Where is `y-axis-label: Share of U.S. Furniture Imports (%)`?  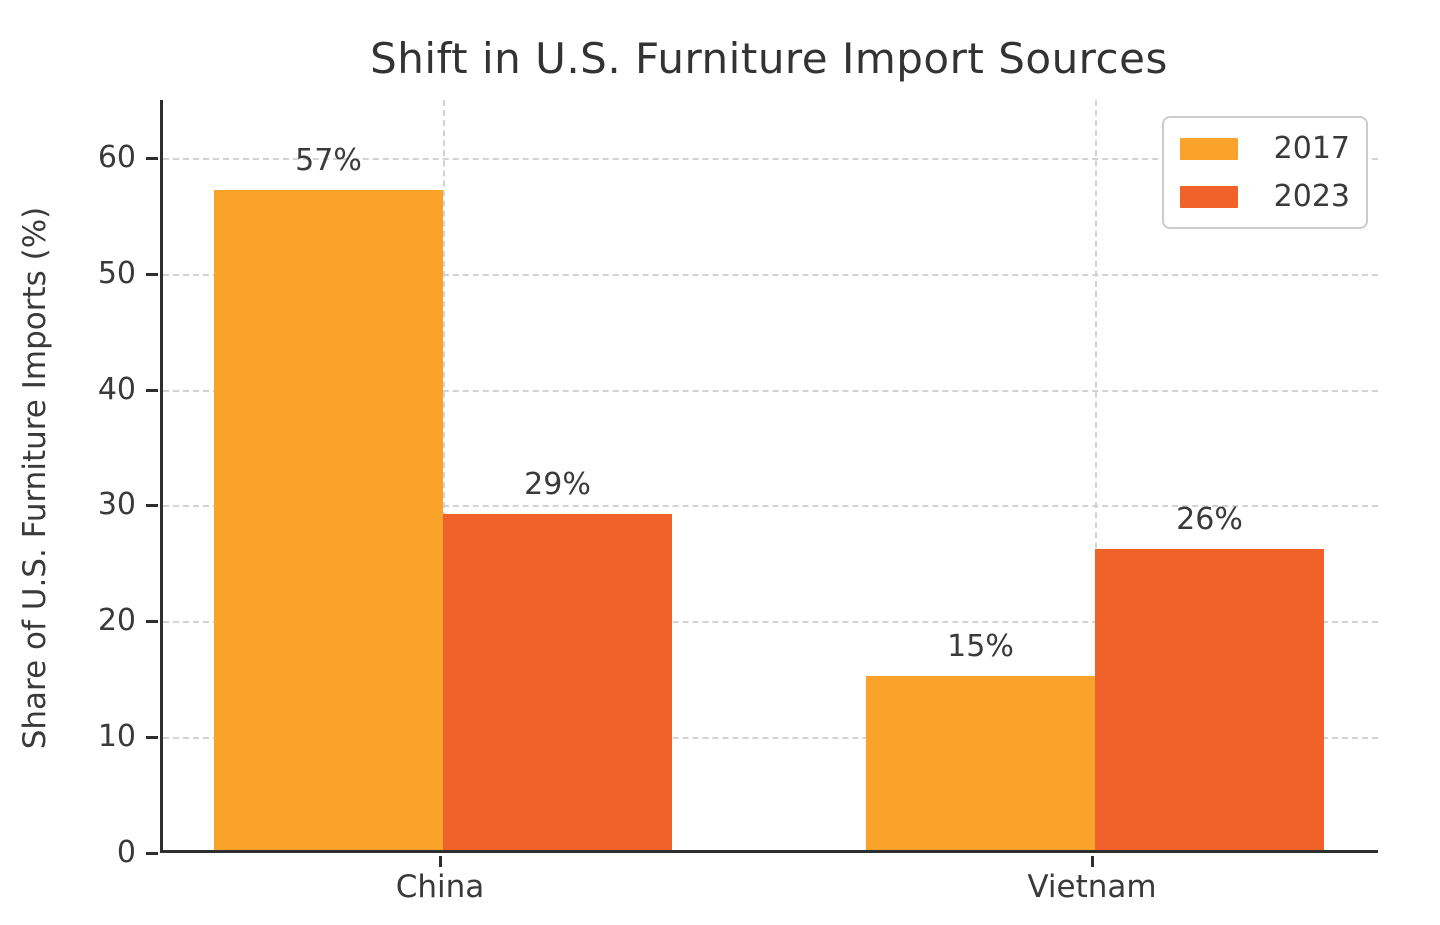
y-axis-label: Share of U.S. Furniture Imports (%) is located at coordinates (35, 478).